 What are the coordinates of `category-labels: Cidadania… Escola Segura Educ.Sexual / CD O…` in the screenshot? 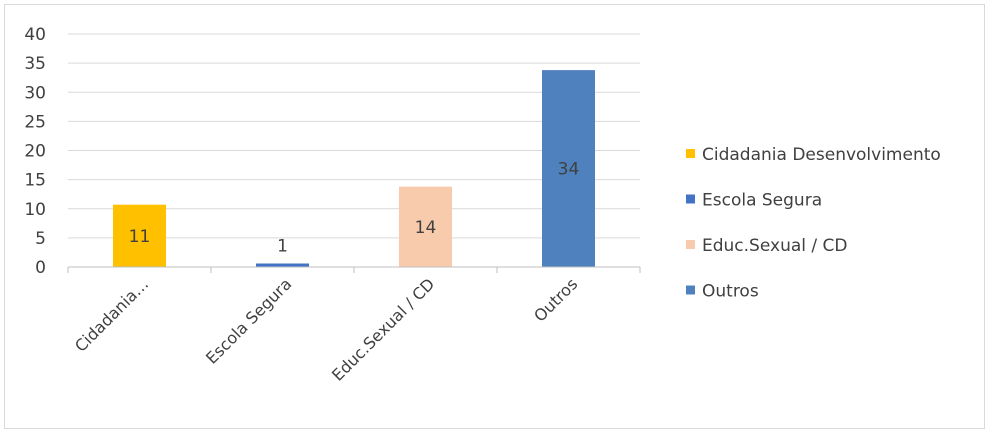 It's located at (326, 329).